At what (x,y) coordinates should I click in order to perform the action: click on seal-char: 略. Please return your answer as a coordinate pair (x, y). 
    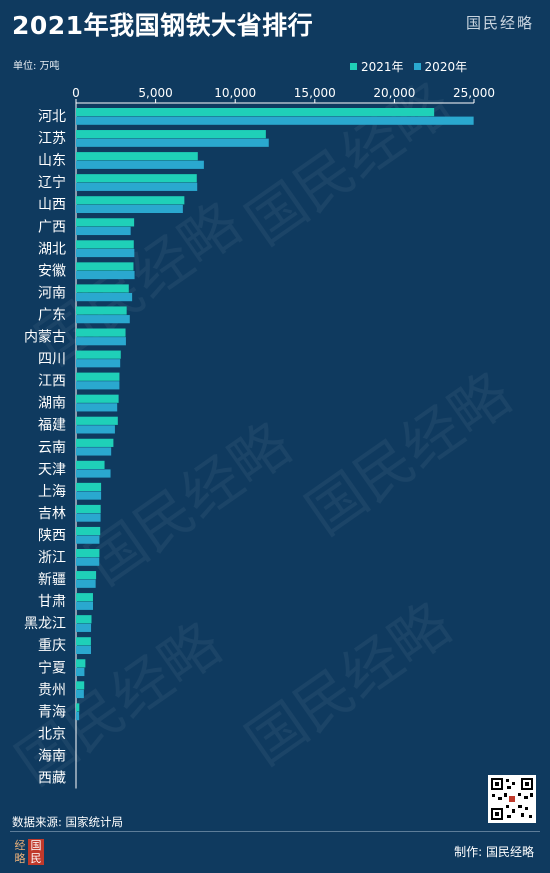
    Looking at the image, I should click on (20, 858).